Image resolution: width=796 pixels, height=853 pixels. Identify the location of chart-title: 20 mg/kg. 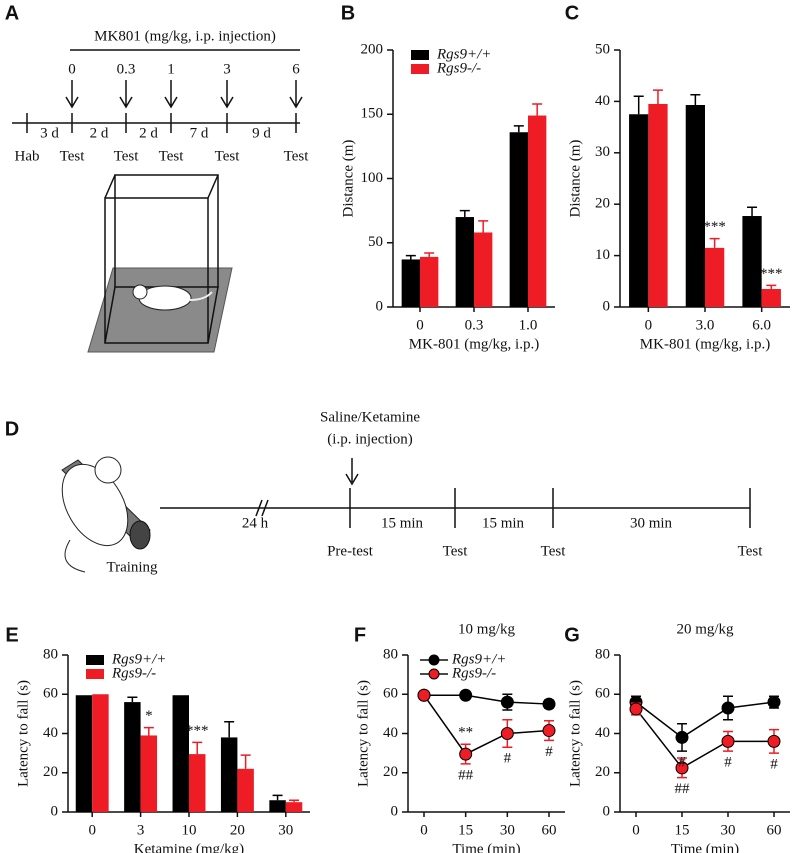
(705, 629).